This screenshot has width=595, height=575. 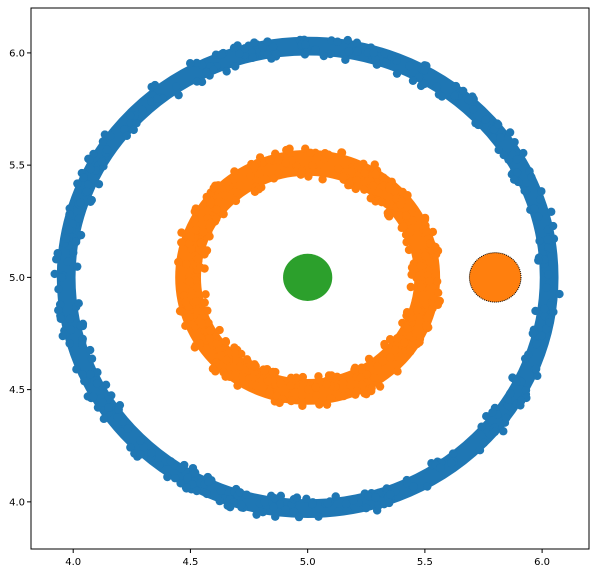 I want to click on y-axis: 4.0 4.5 5.0 5.5 6.0, so click(x=20, y=278).